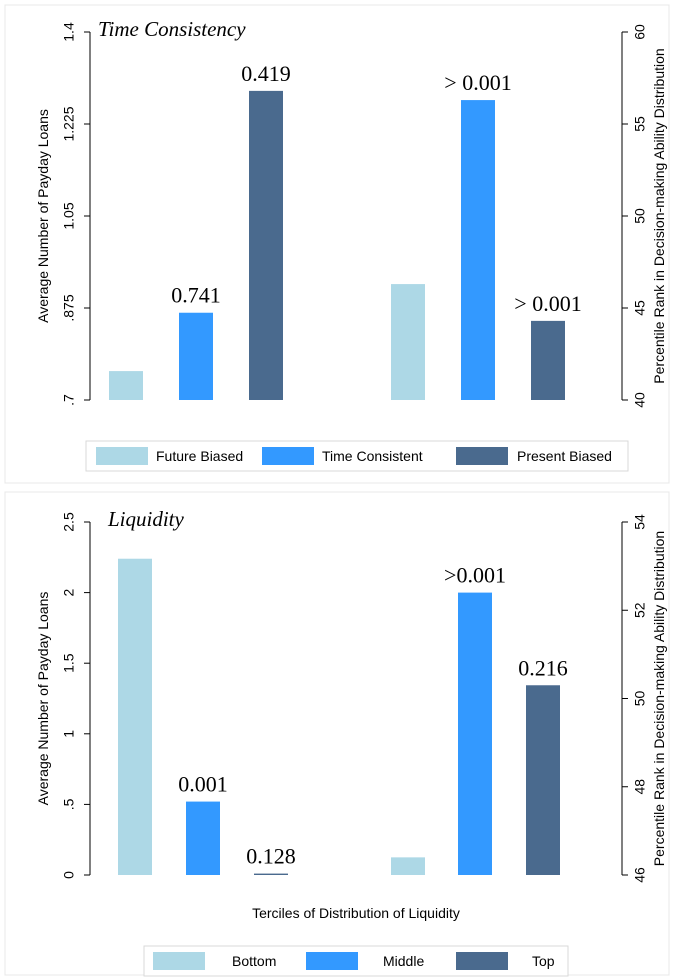 Image resolution: width=674 pixels, height=980 pixels. I want to click on legend-label: Top, so click(543, 961).